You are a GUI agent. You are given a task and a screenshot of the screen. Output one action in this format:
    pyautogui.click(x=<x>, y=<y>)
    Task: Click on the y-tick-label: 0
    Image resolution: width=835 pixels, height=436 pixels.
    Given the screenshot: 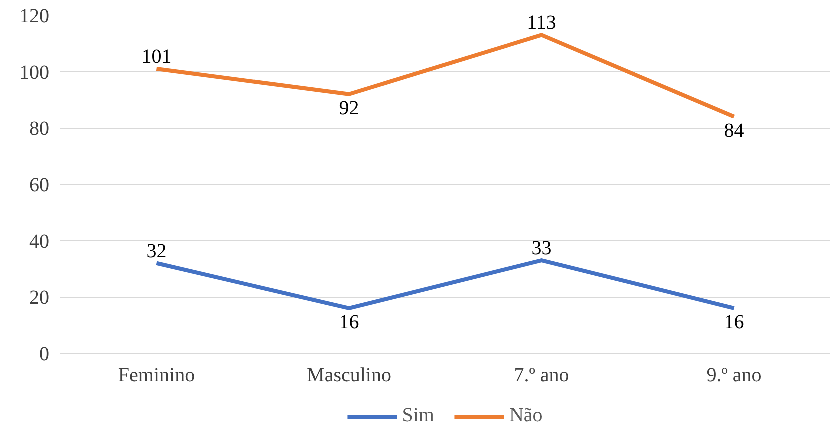 What is the action you would take?
    pyautogui.click(x=45, y=355)
    